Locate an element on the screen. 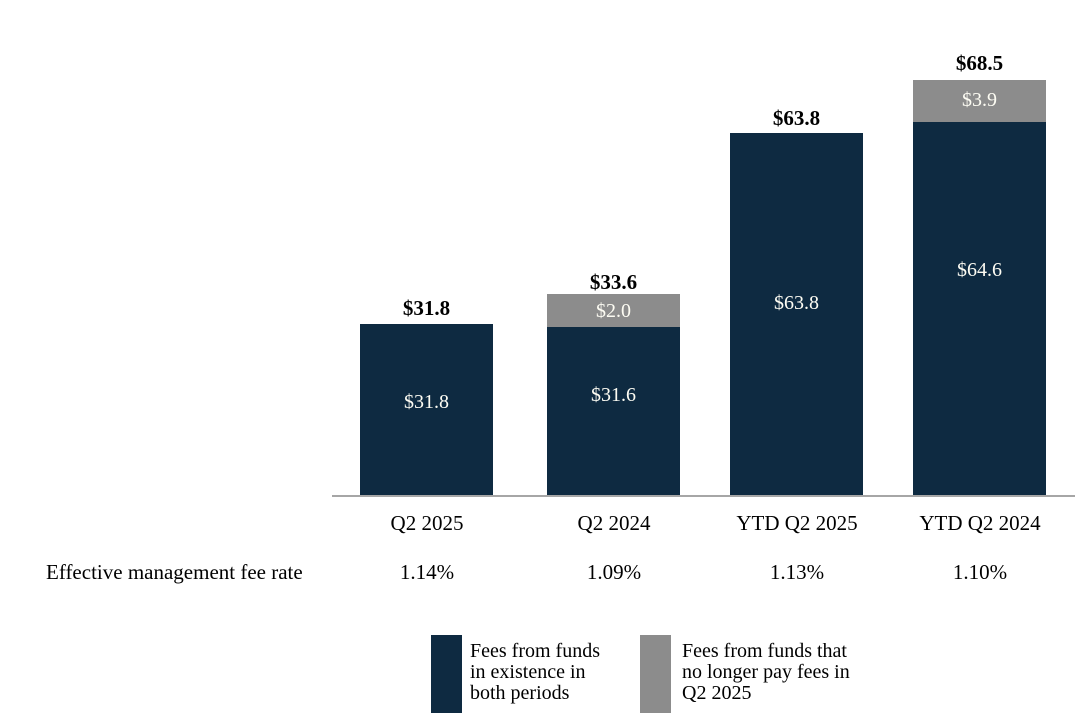  bar-navy-value-label: $31.6 is located at coordinates (613, 395).